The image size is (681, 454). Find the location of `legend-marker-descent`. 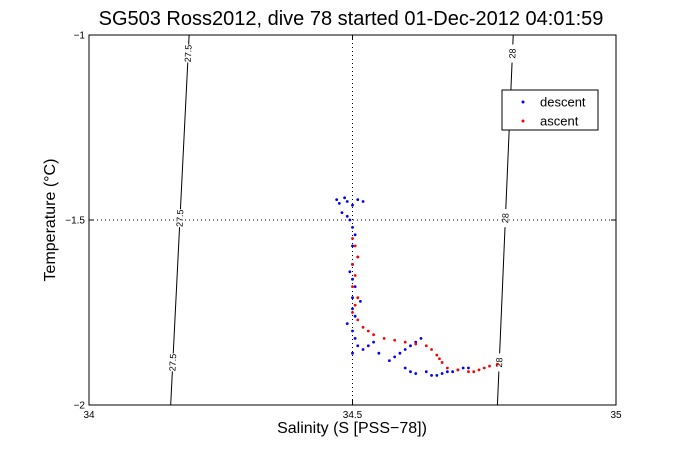

legend-marker-descent is located at coordinates (523, 102).